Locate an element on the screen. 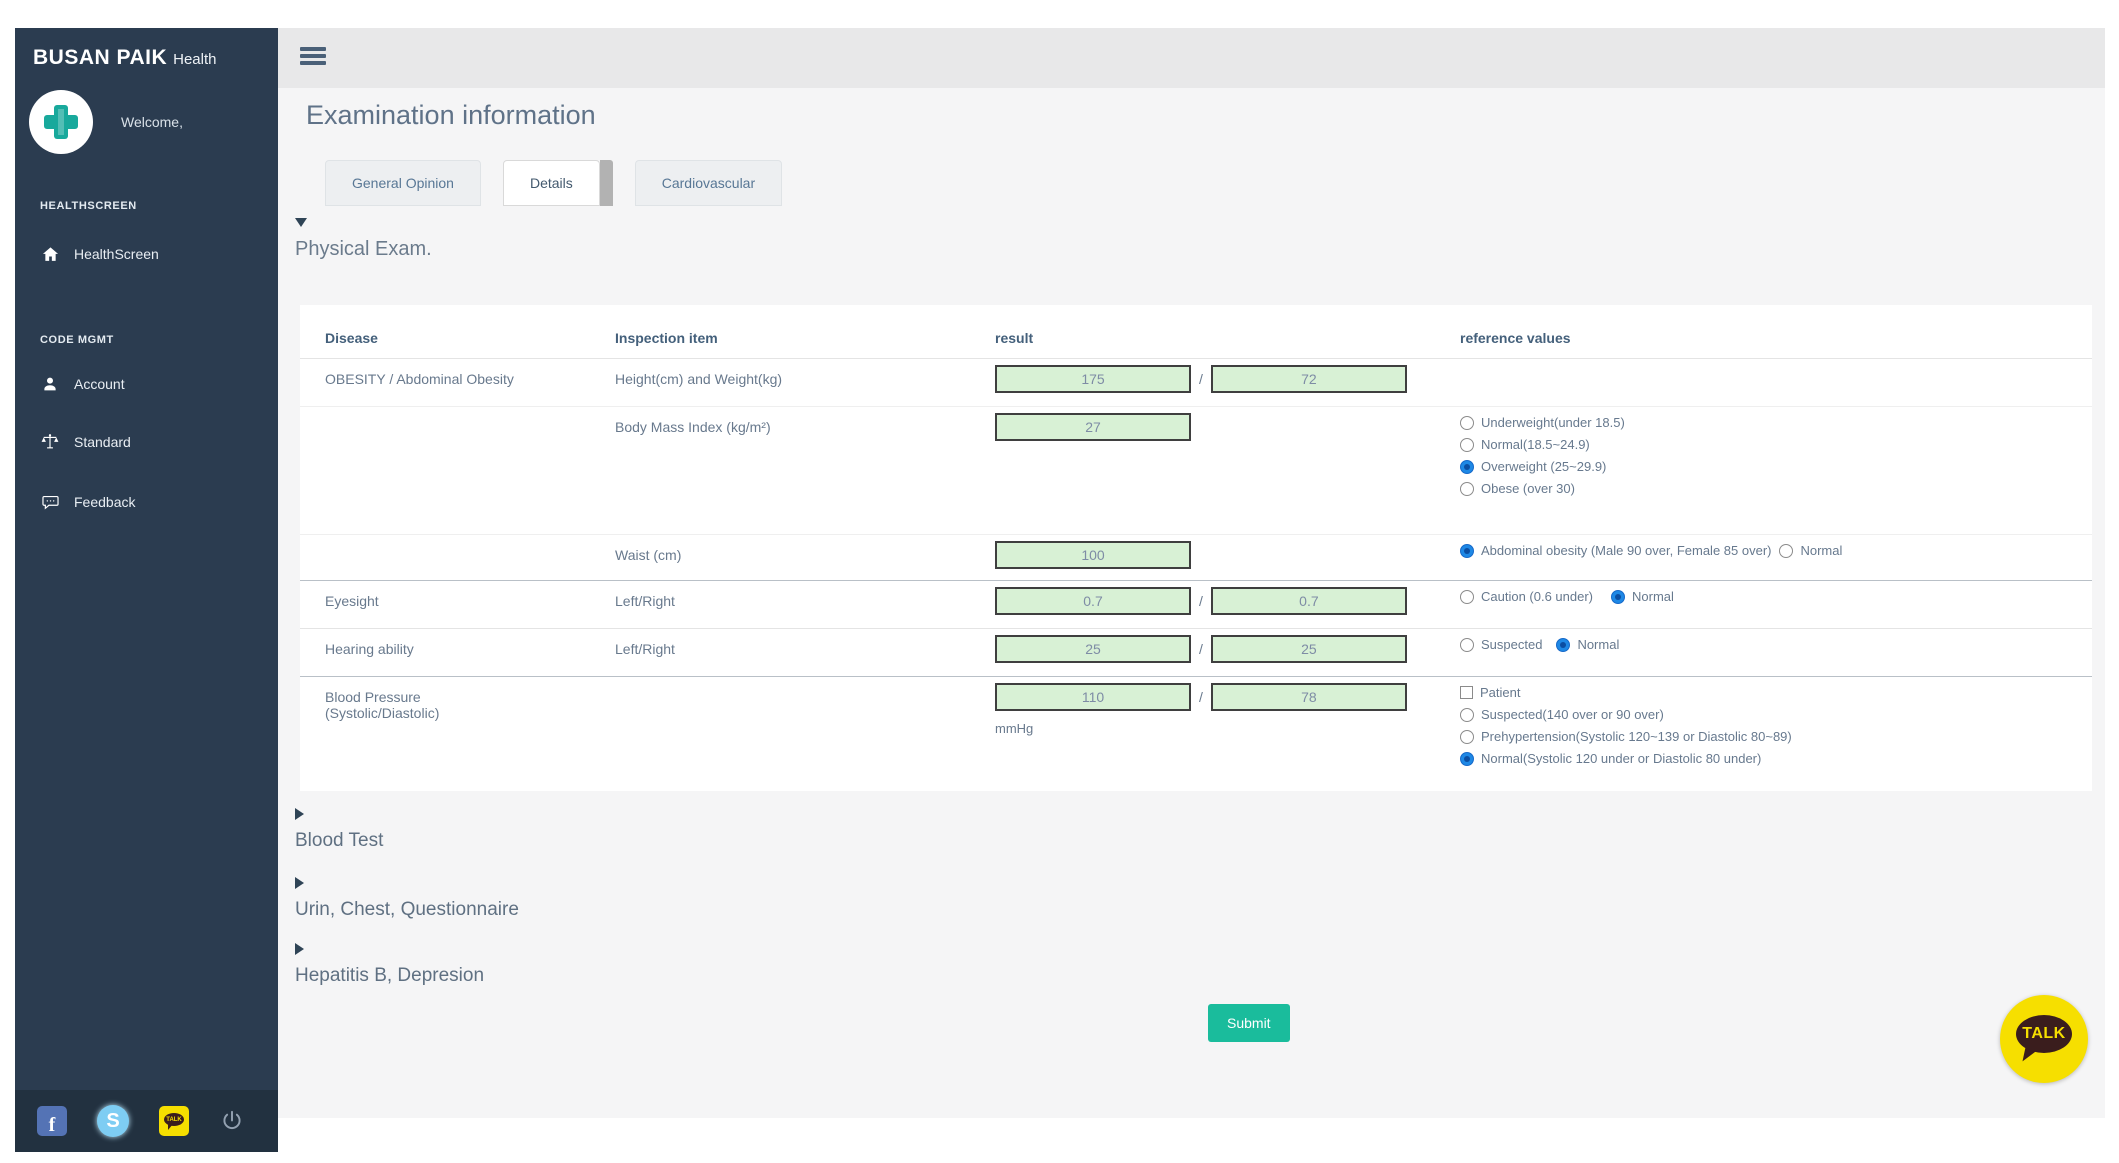 This screenshot has height=1163, width=2119. kakao-talk-bubble: TALK is located at coordinates (2044, 1034).